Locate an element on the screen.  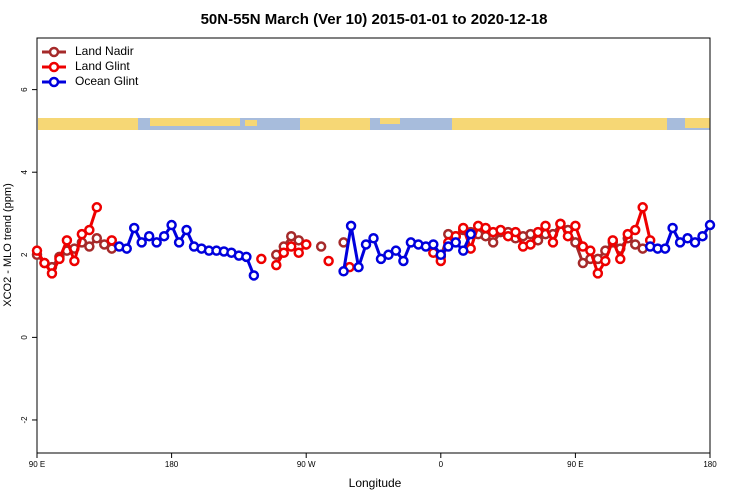
x-tick-label: 90 W is located at coordinates (306, 464).